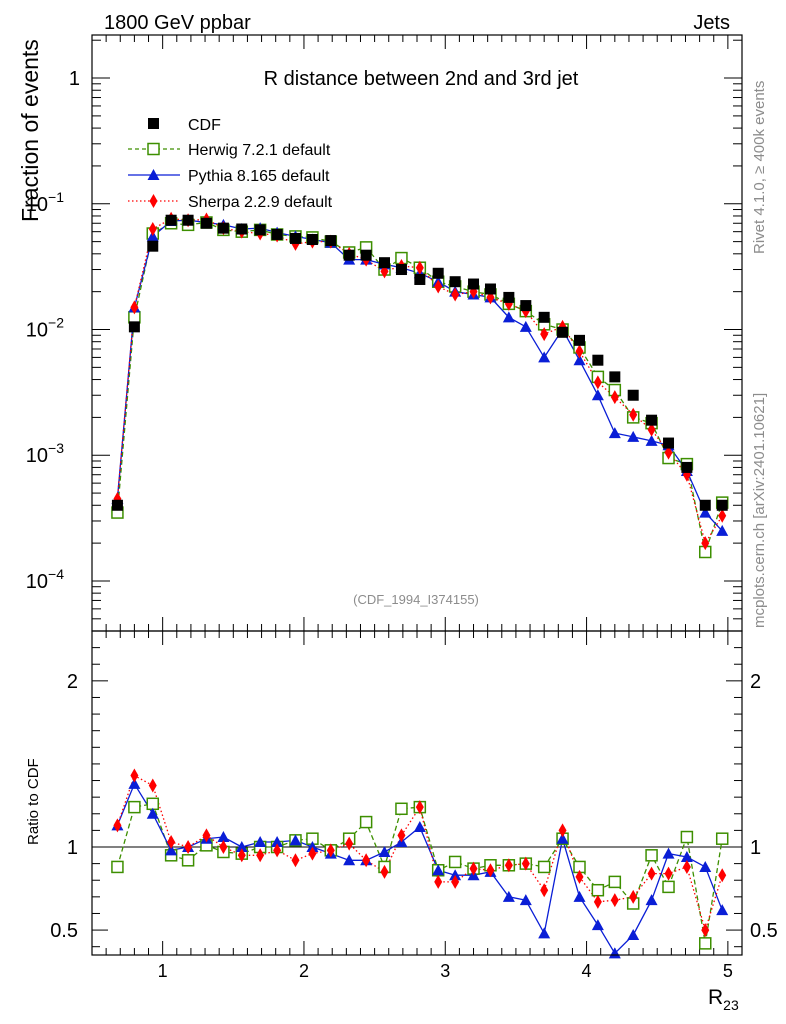 The height and width of the screenshot is (1024, 786). I want to click on legend-label-pythia: Pythia 8.165 default, so click(259, 176).